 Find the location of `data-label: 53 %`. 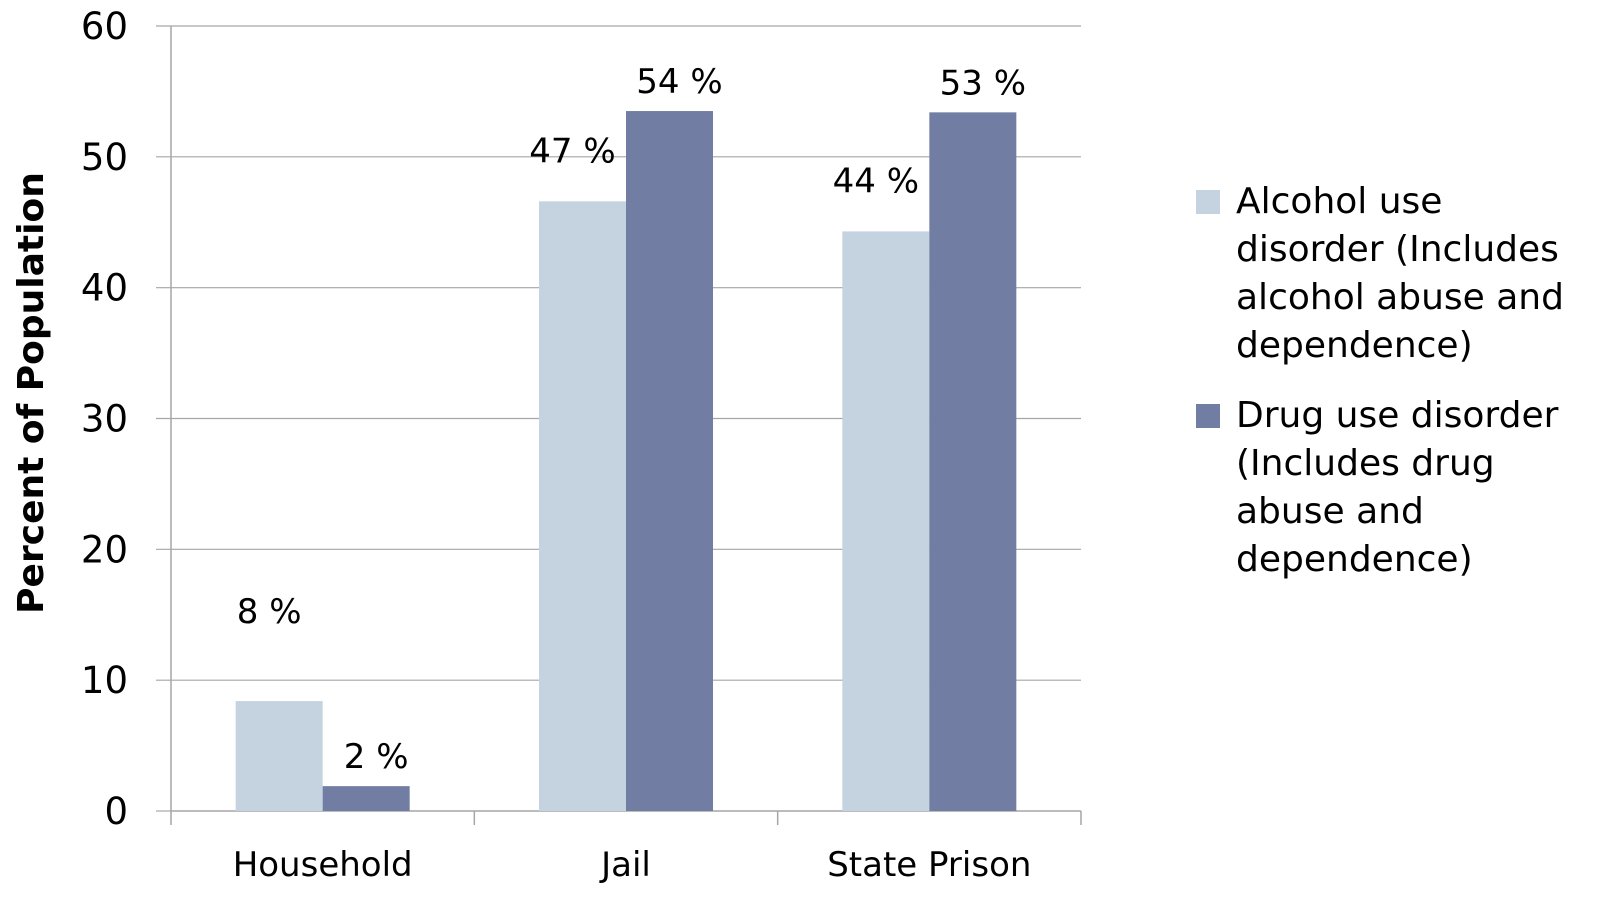

data-label: 53 % is located at coordinates (983, 83).